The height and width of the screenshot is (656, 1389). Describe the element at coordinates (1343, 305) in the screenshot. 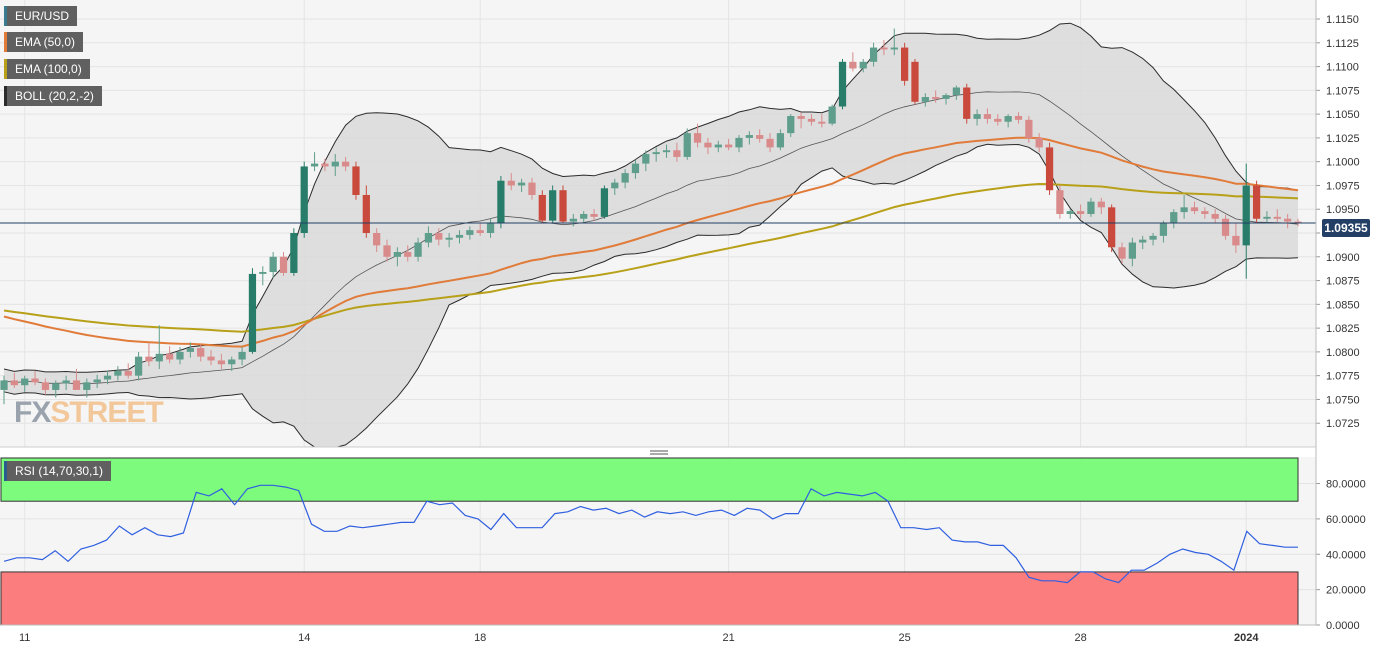

I see `price-ytick-label: 1.0850` at that location.